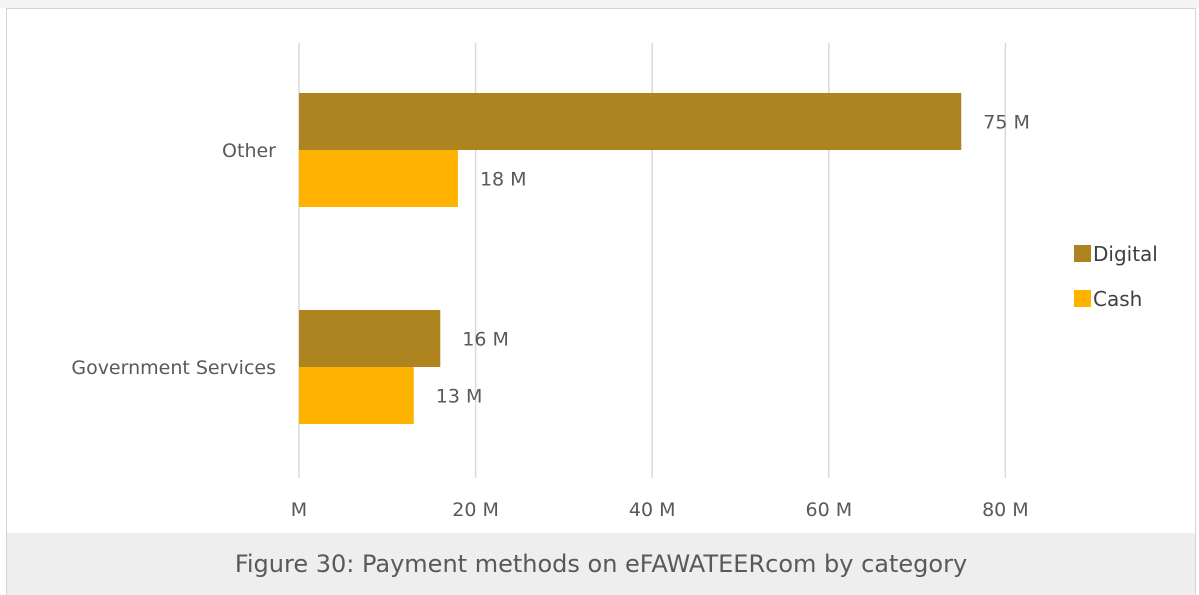 Image resolution: width=1199 pixels, height=595 pixels. What do you see at coordinates (299, 510) in the screenshot?
I see `x-tick-label: M` at bounding box center [299, 510].